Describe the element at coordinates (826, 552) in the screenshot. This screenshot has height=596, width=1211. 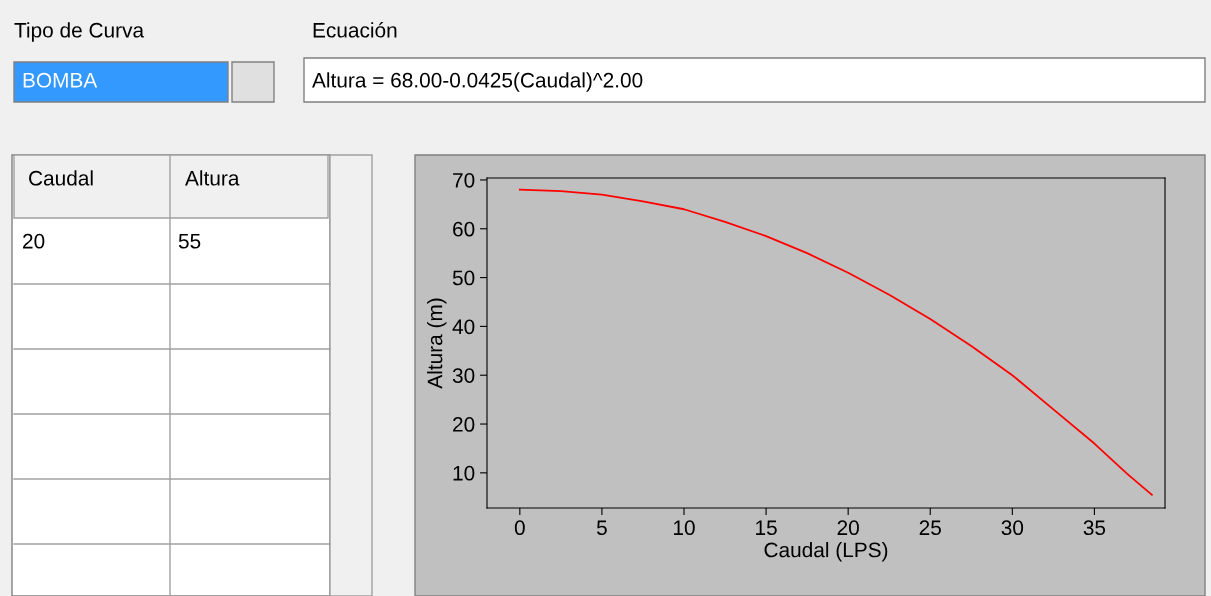
I see `x-axis-title: Caudal (LPS)` at that location.